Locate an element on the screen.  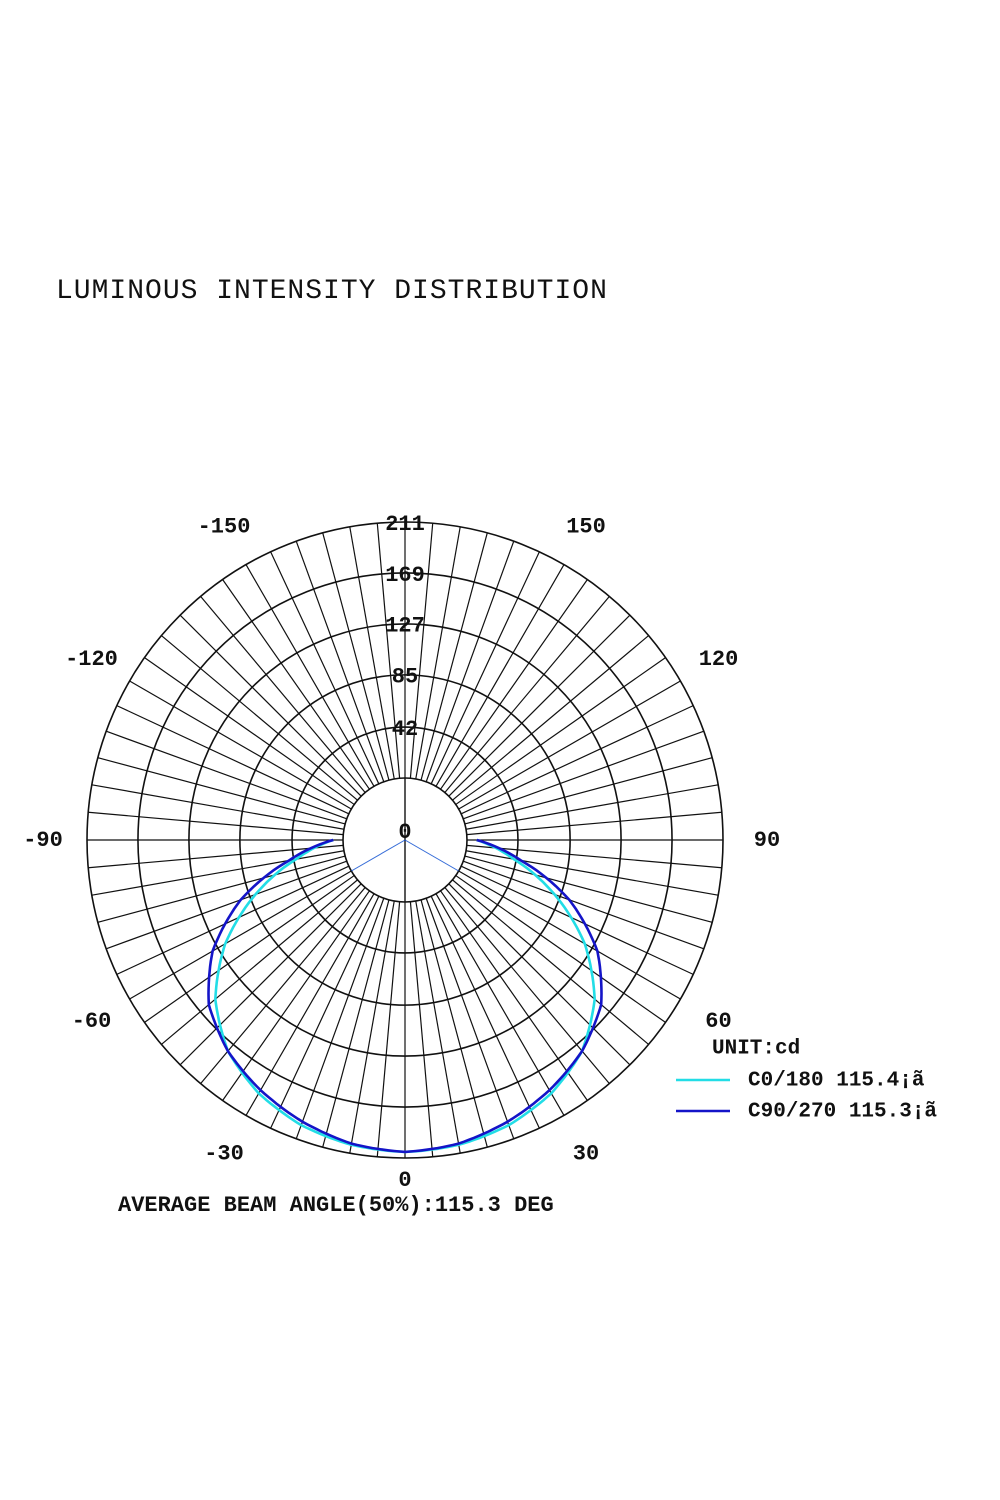
angle-tick-label: -60 is located at coordinates (92, 1021).